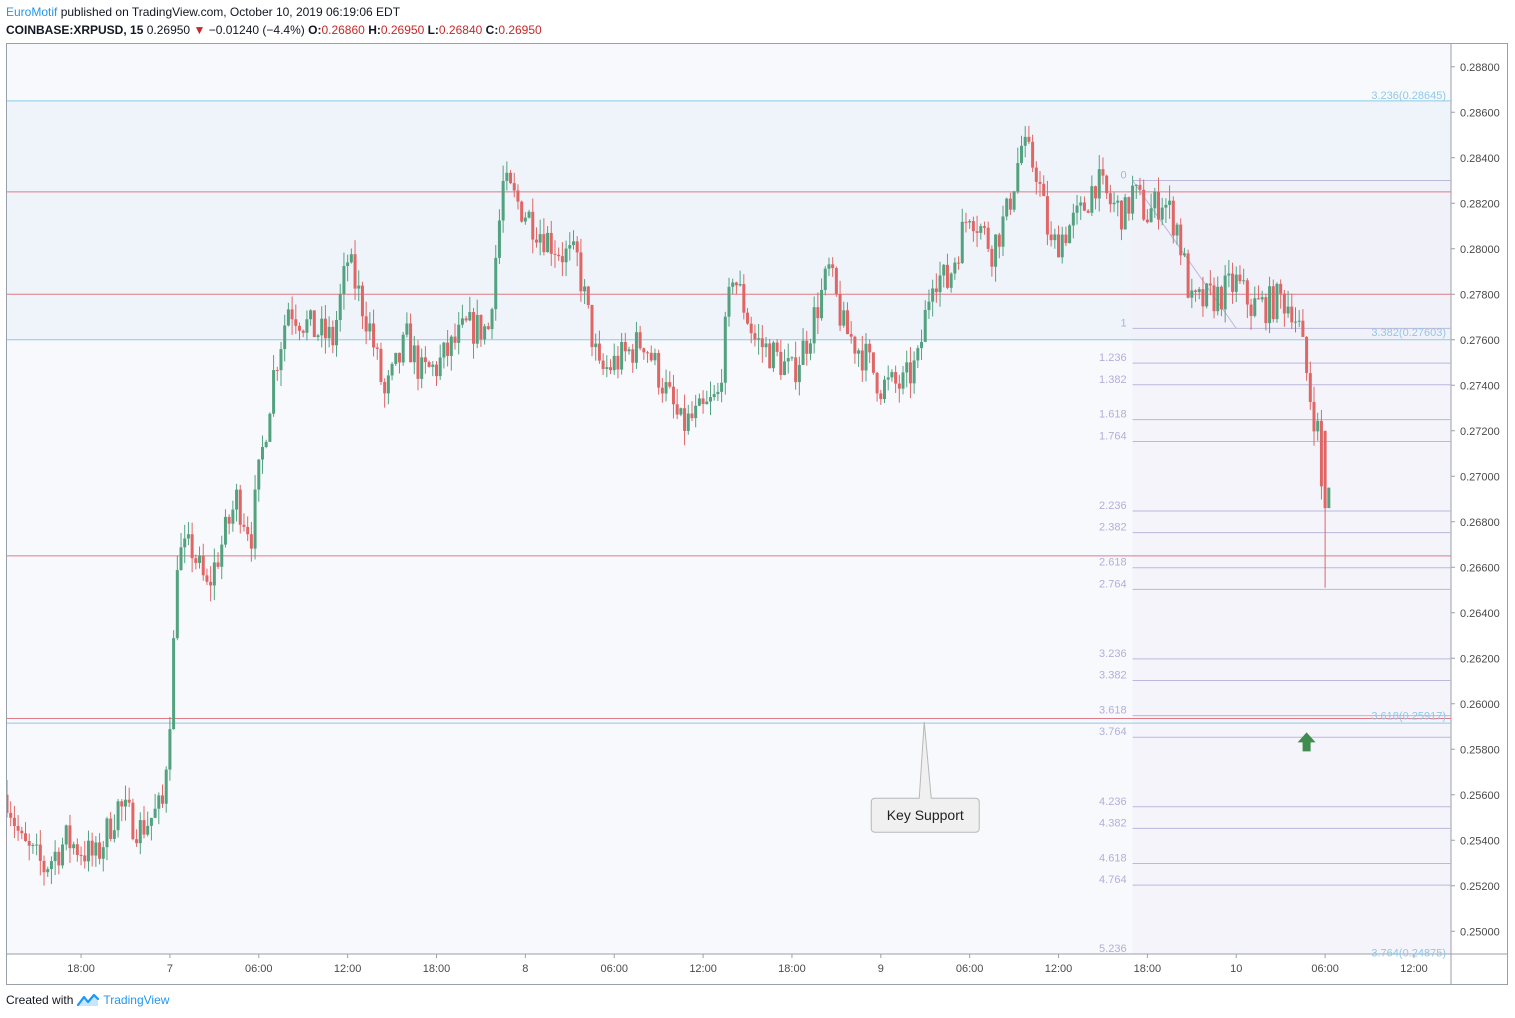 Image resolution: width=1515 pixels, height=1018 pixels. I want to click on last-price: 0.26950, so click(168, 30).